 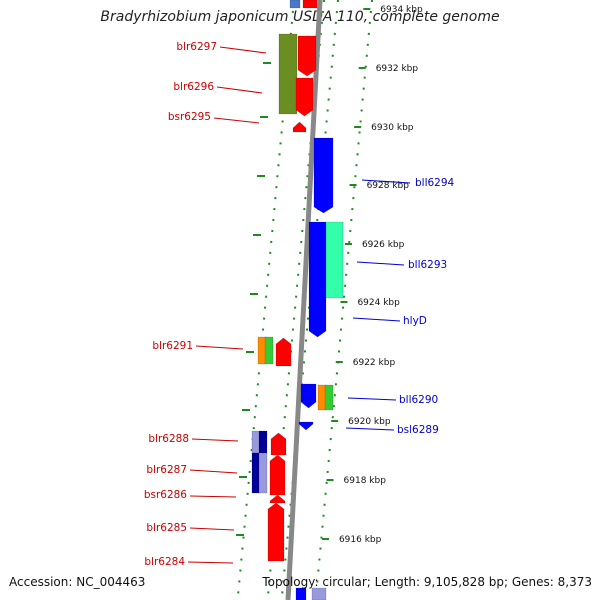 I want to click on ruler-tick-label: 6934 kbp, so click(x=401, y=10).